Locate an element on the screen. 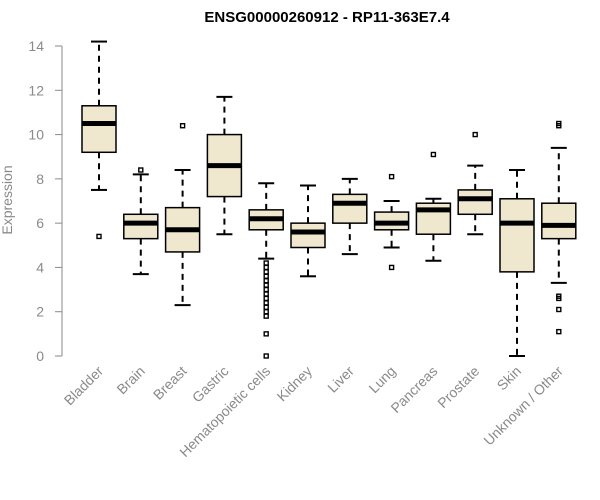 This screenshot has height=500, width=600. box-skin is located at coordinates (517, 263).